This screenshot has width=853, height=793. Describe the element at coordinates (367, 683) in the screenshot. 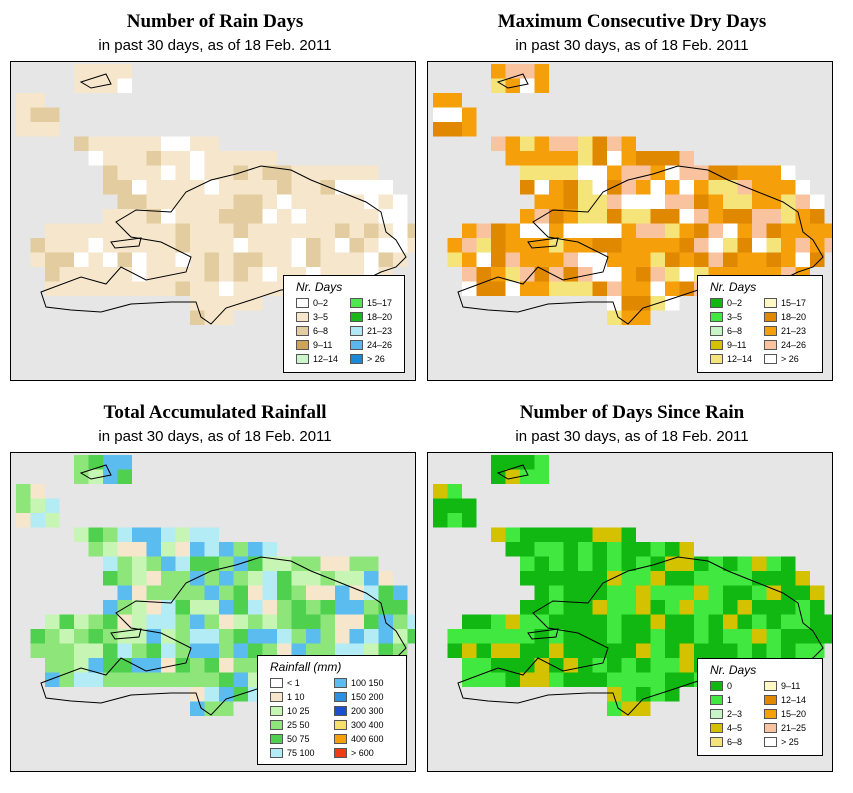

I see `legend-label: 100 150` at that location.